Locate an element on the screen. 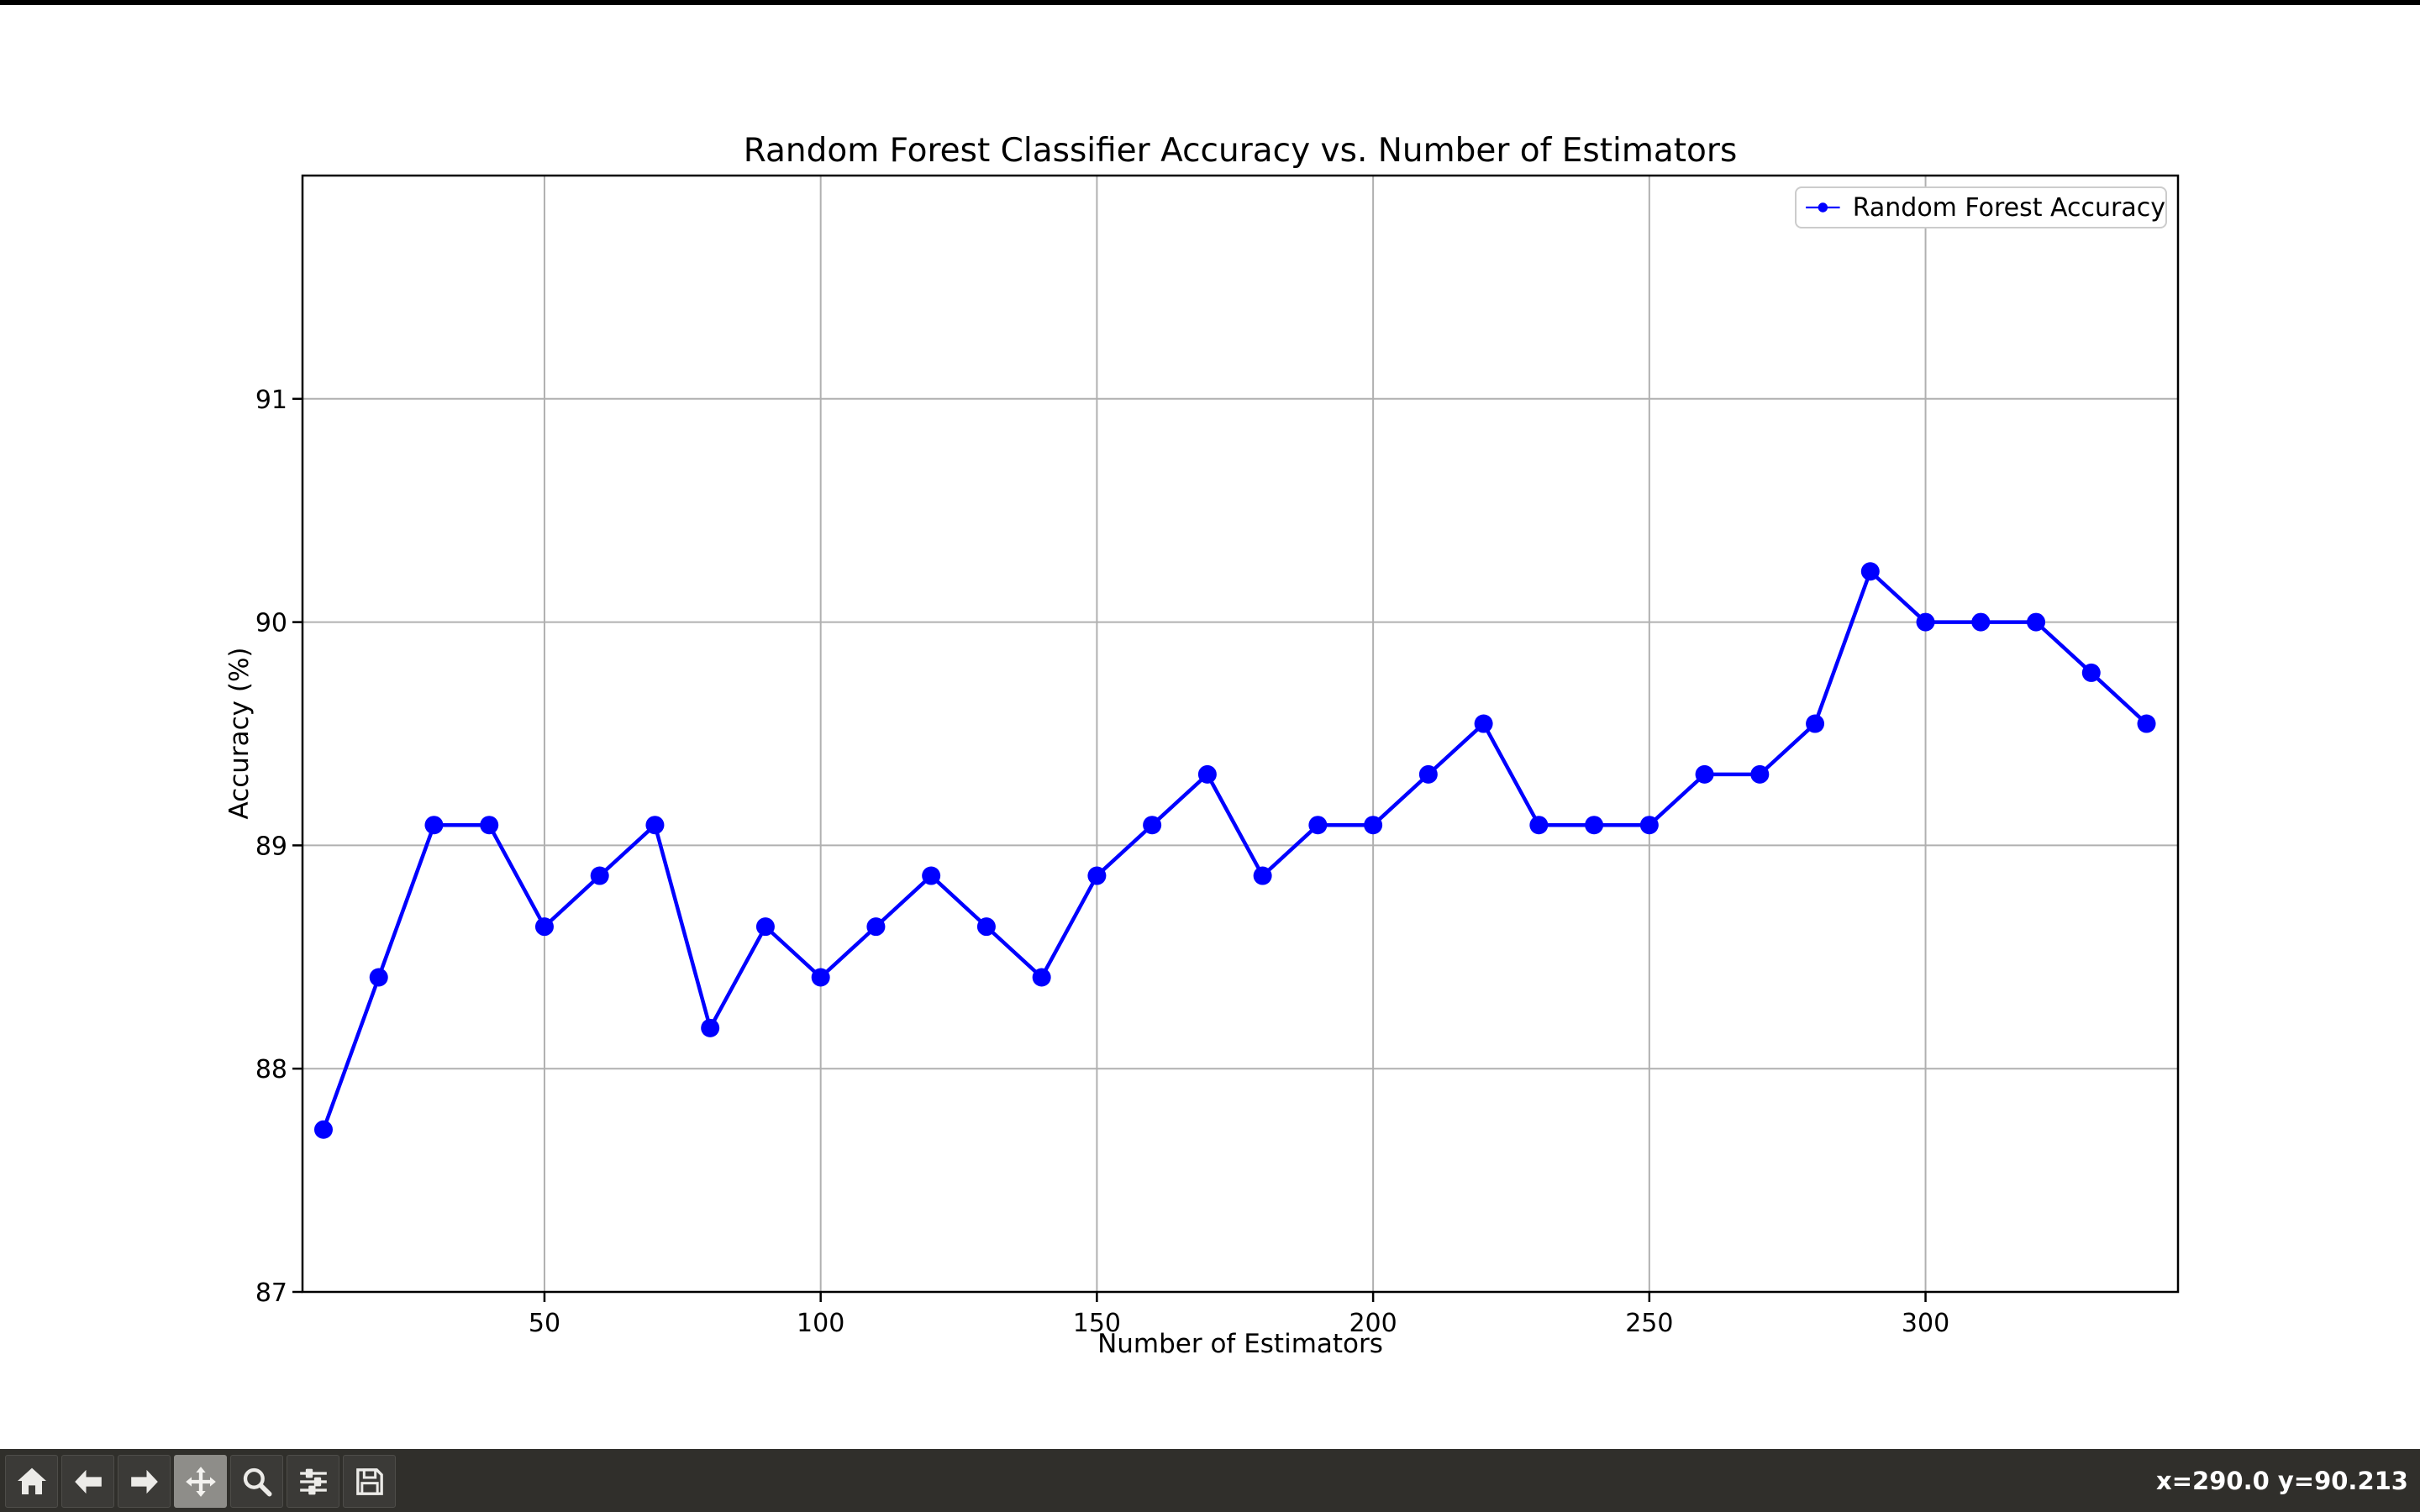 This screenshot has height=1512, width=2420. y-tick-label: 89 is located at coordinates (271, 846).